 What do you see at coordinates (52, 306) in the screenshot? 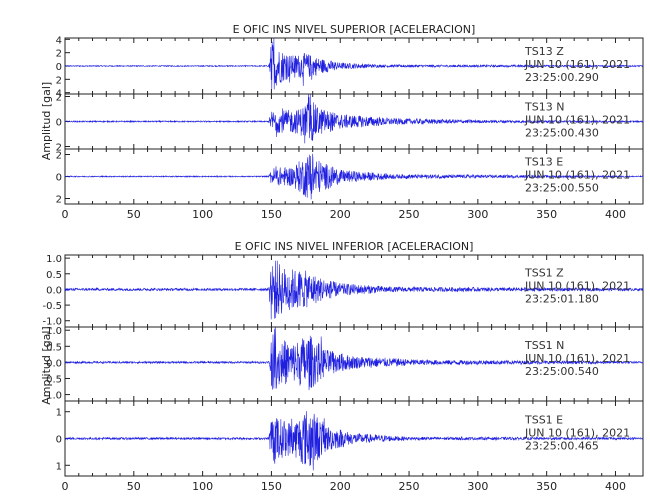
I see `y-tick-label: -0.5` at bounding box center [52, 306].